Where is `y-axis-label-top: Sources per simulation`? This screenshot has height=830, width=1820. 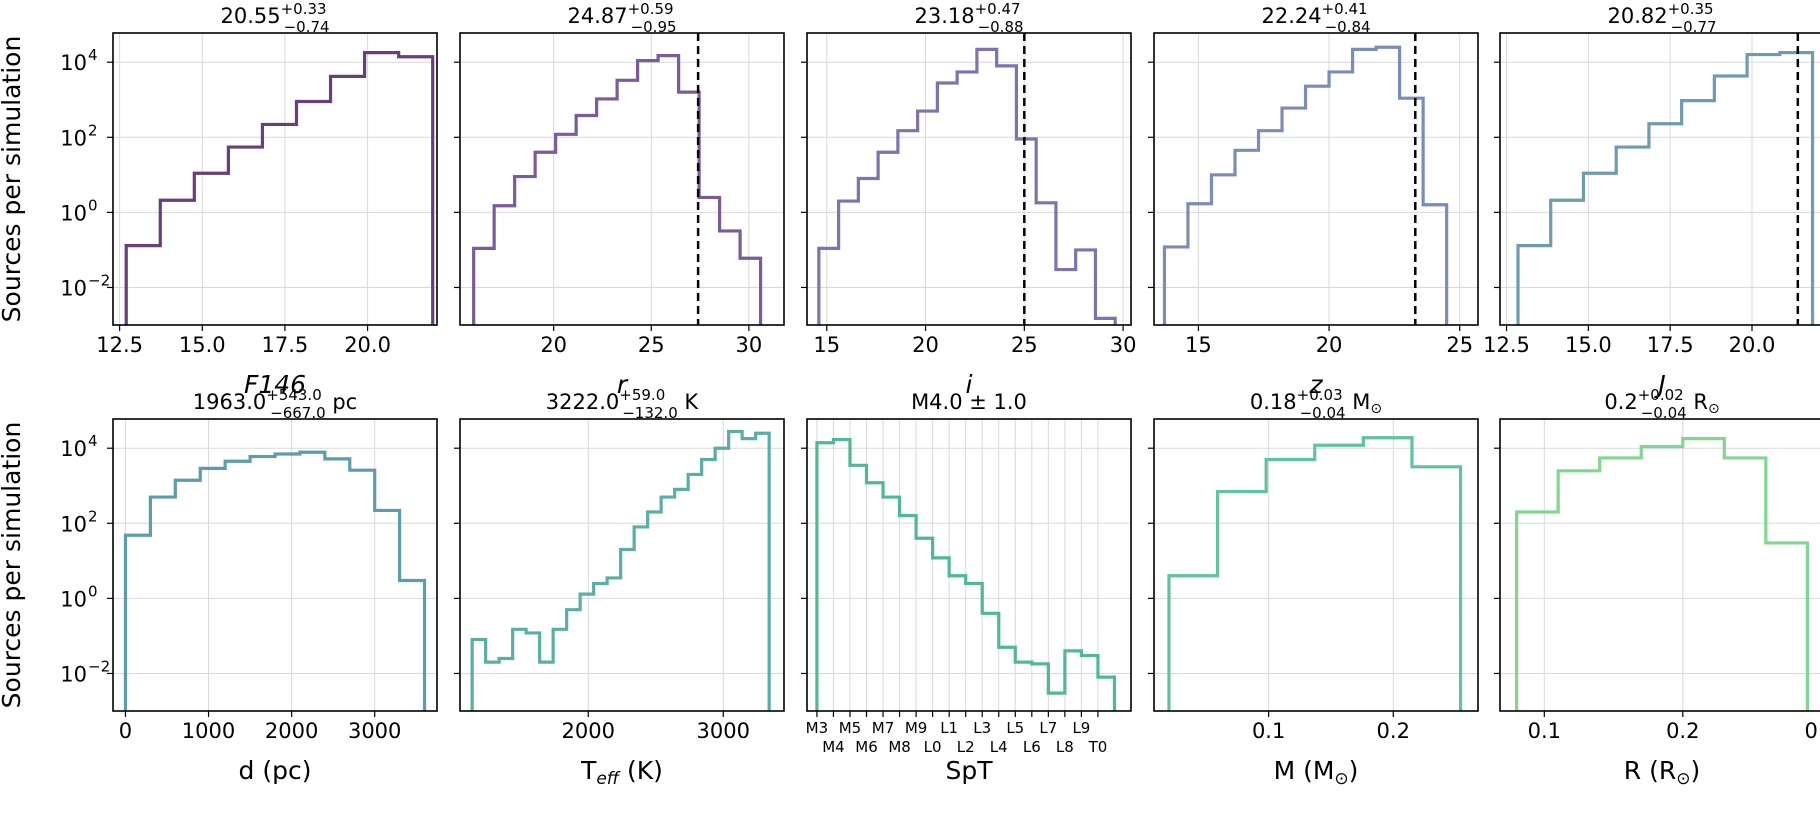
y-axis-label-top: Sources per simulation is located at coordinates (13, 179).